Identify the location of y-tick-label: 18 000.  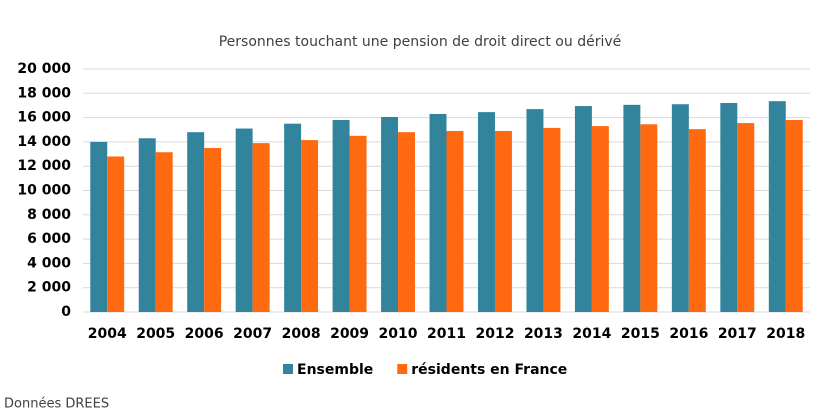
(44, 93).